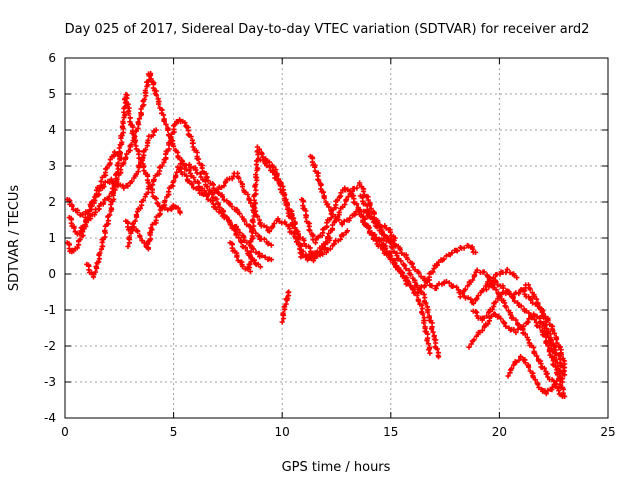  Describe the element at coordinates (52, 130) in the screenshot. I see `y-tick-label: 4` at that location.